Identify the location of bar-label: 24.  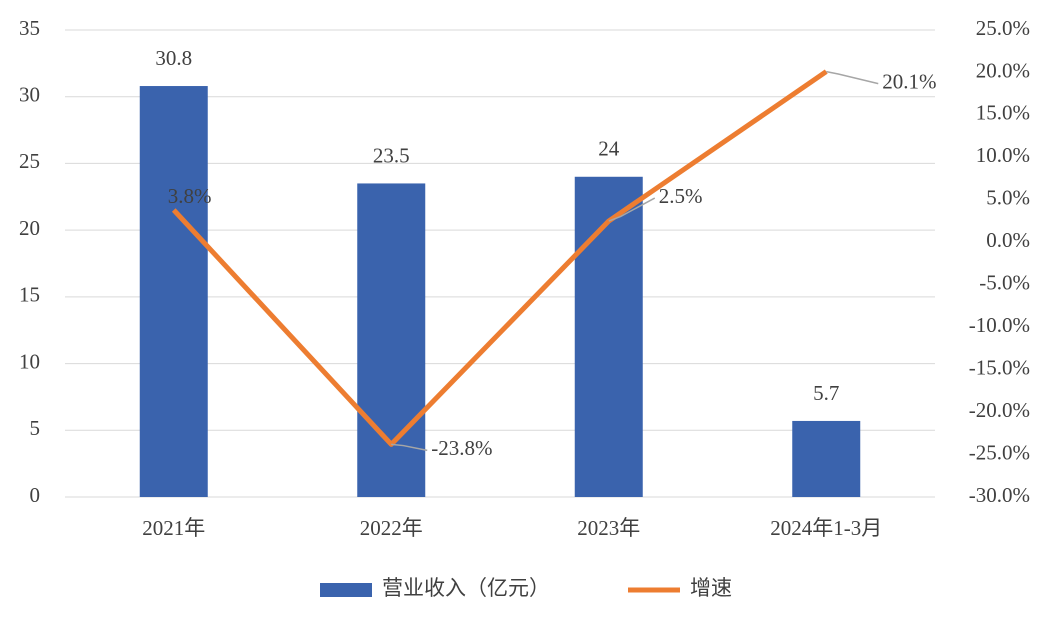
(609, 149).